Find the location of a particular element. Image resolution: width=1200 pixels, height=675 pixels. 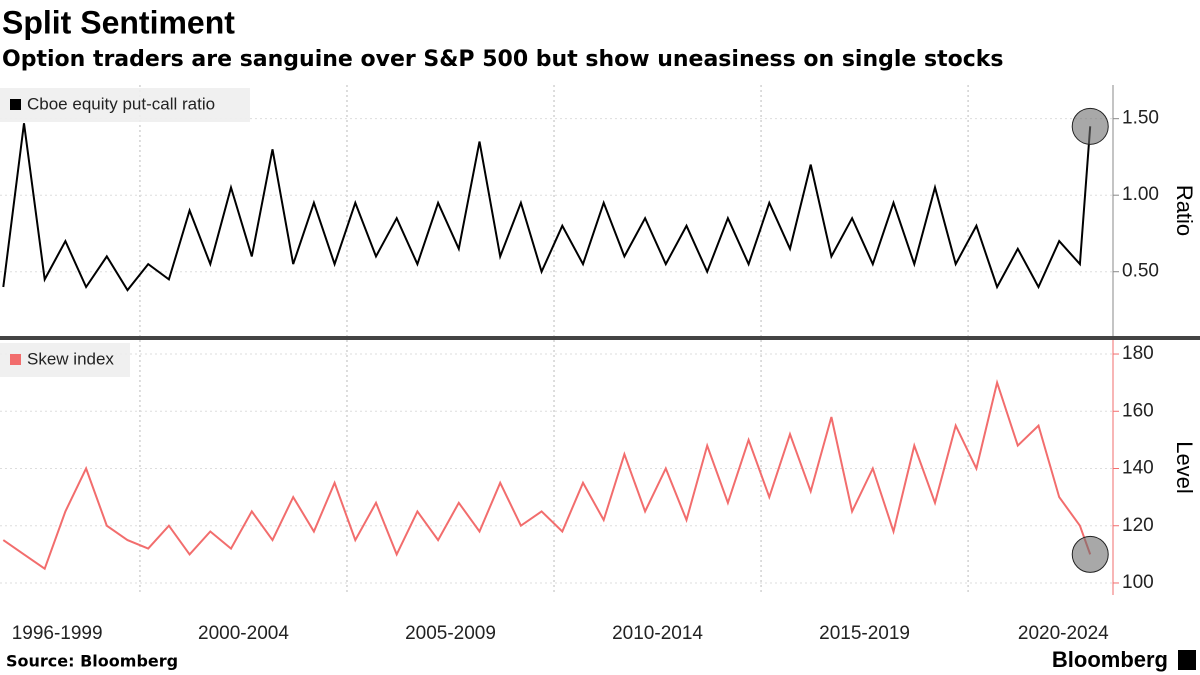

y-tick-label: 1.00 is located at coordinates (1140, 194).